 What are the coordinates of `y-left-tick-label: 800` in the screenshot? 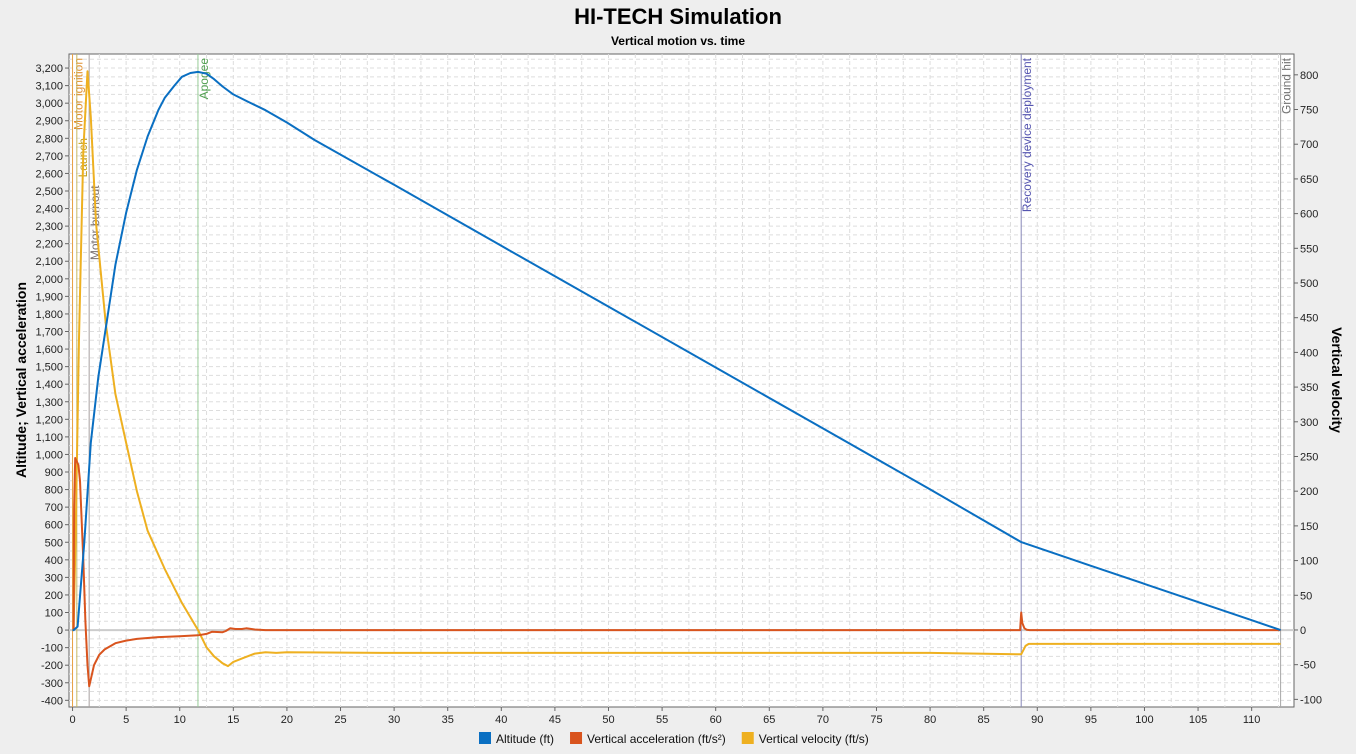 It's located at (54, 491).